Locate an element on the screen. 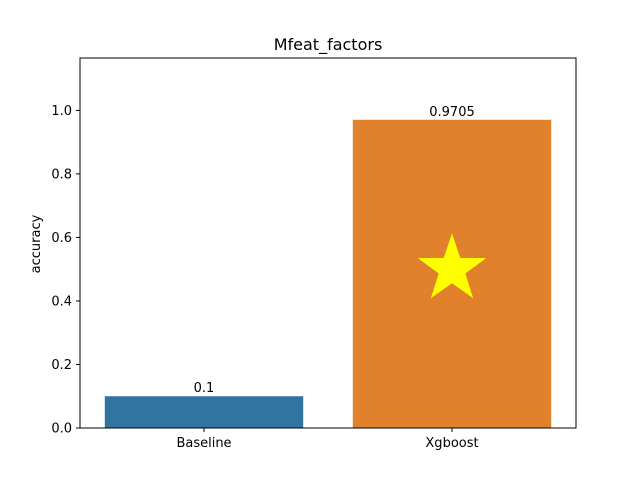  markers-layer is located at coordinates (452, 266).